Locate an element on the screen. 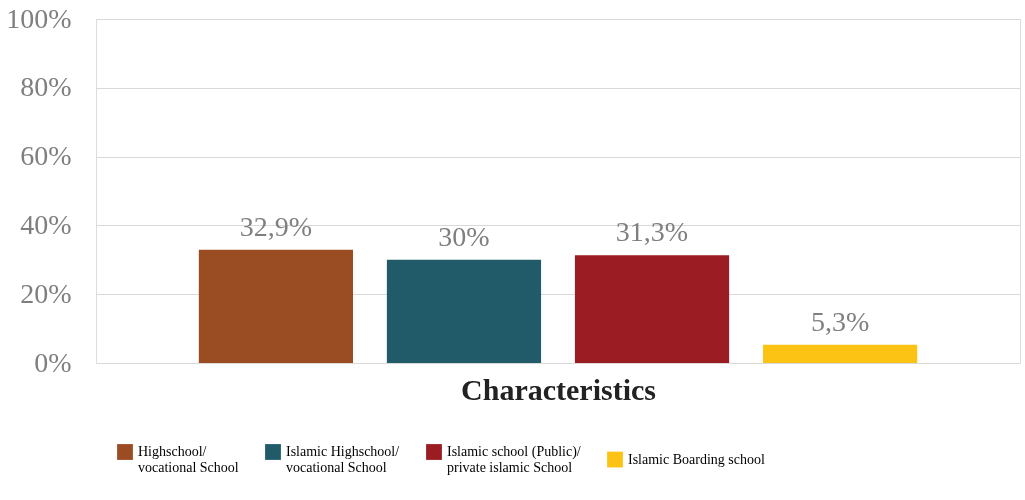 The height and width of the screenshot is (500, 1025). legend-label: Islamic Highschool/ vocational School is located at coordinates (343, 459).